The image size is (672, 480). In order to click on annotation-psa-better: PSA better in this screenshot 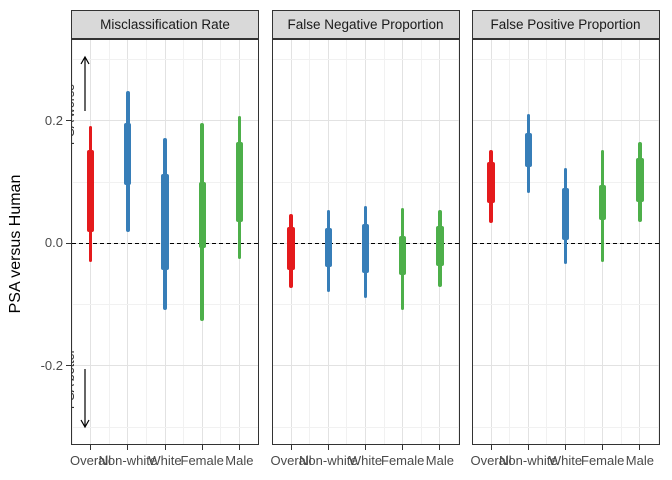, I will do `click(74, 379)`.